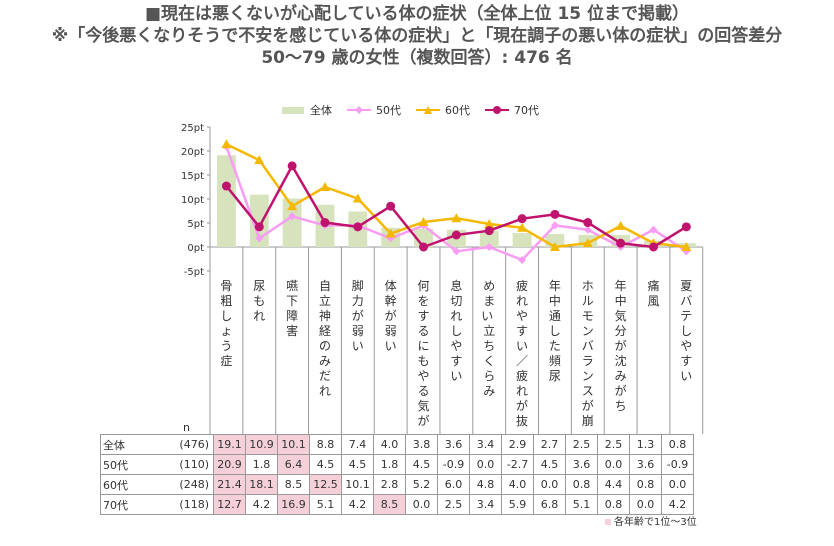  Describe the element at coordinates (123, 504) in the screenshot. I see `row-label: 70代` at that location.